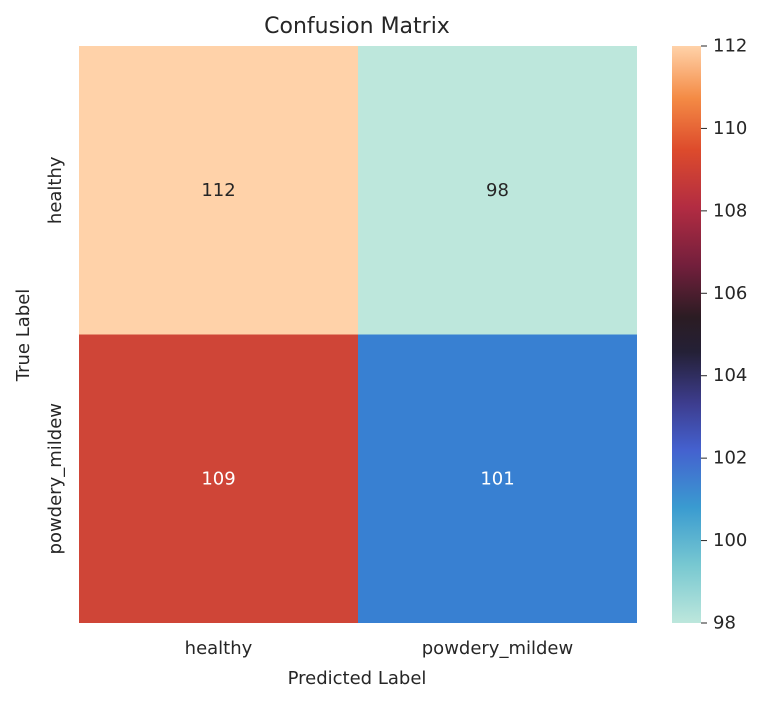 Image resolution: width=770 pixels, height=702 pixels. I want to click on cell-value-label-r0-c0: 112, so click(218, 190).